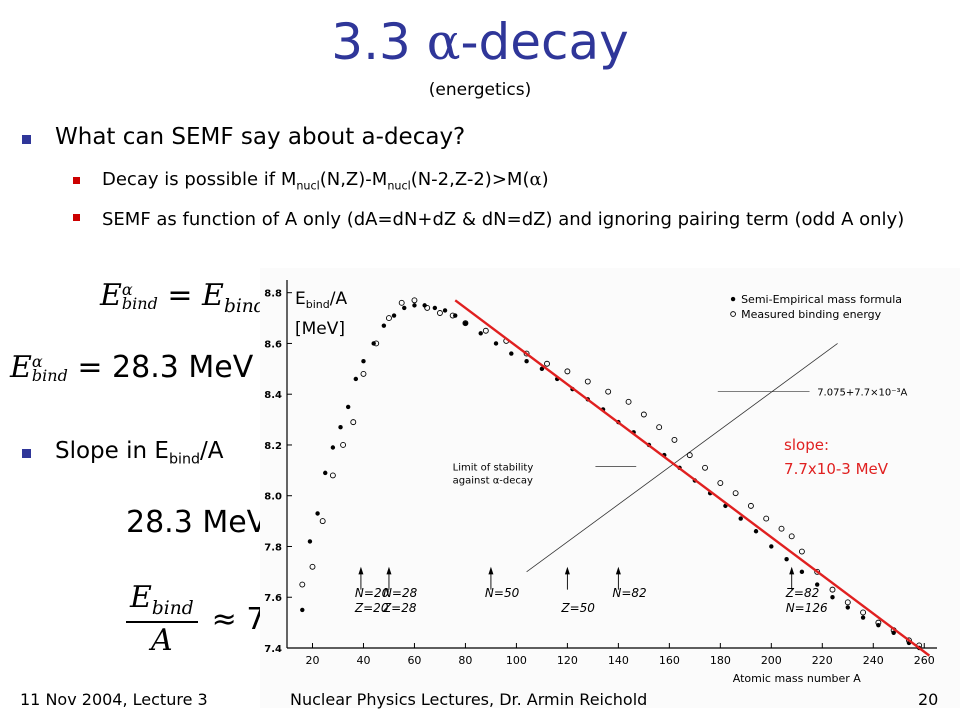  I want to click on magic-number-bottom-label: Z=50, so click(577, 608).